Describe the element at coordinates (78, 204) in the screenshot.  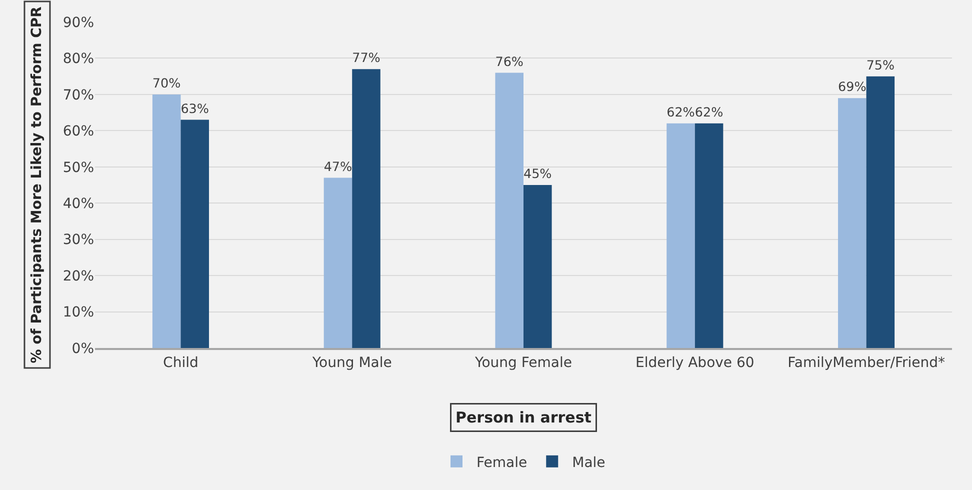
I see `y-tick-label: 40%` at that location.